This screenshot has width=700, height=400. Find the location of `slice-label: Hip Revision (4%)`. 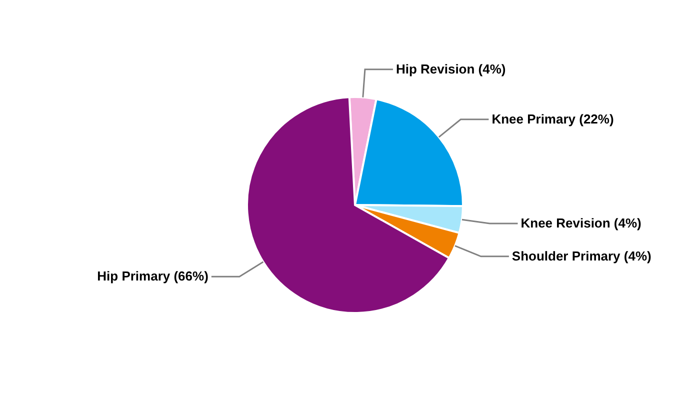

slice-label: Hip Revision (4%) is located at coordinates (451, 68).